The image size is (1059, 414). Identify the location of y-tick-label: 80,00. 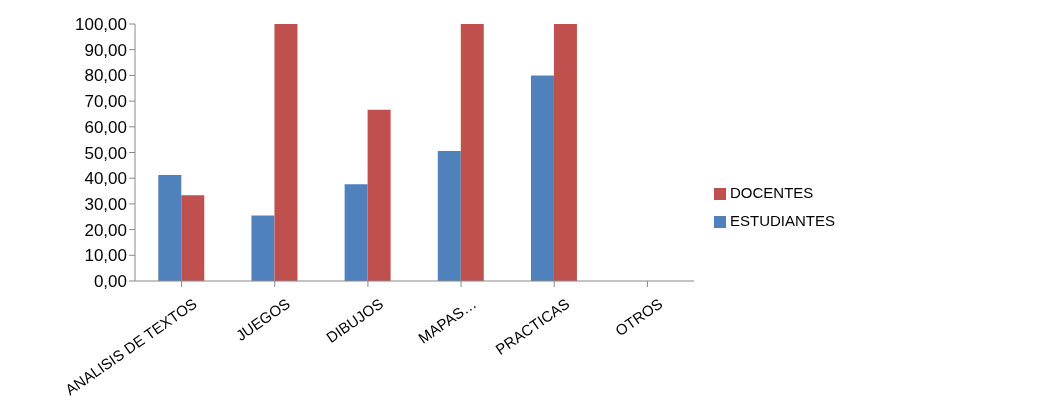
(105, 76).